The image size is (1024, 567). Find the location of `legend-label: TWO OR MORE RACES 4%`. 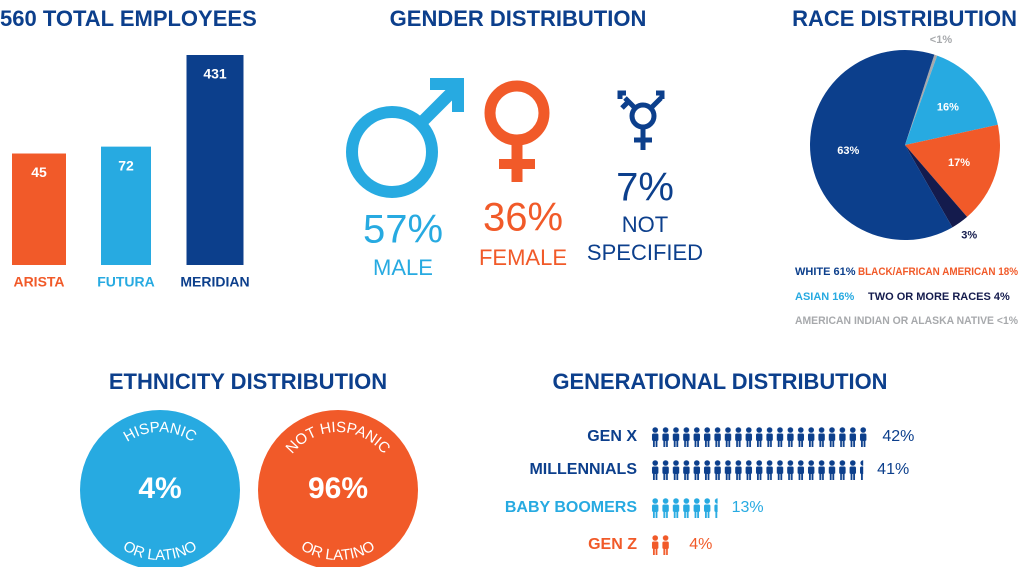

legend-label: TWO OR MORE RACES 4% is located at coordinates (939, 297).